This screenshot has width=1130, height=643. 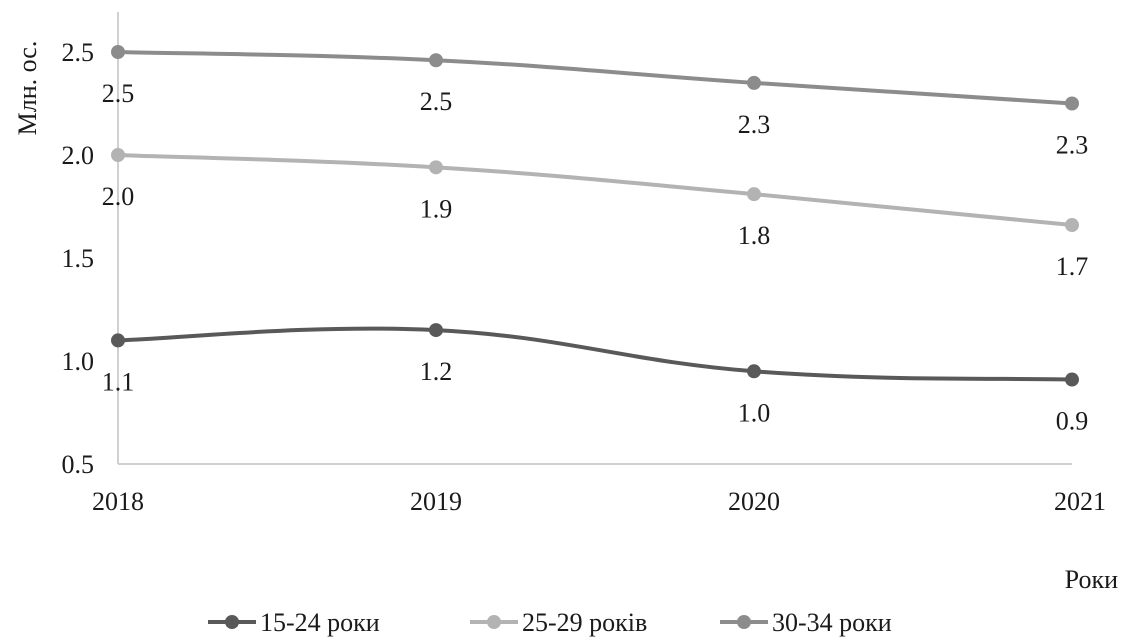 What do you see at coordinates (78, 52) in the screenshot?
I see `y-tick-label: 2.5` at bounding box center [78, 52].